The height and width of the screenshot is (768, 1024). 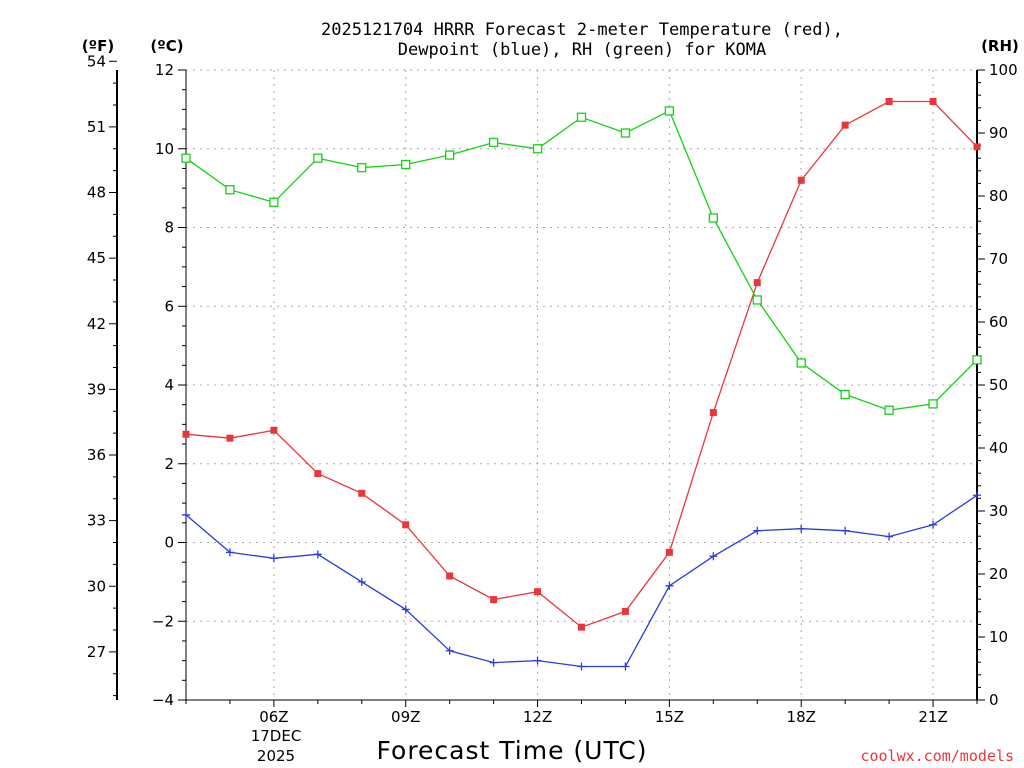 What do you see at coordinates (998, 322) in the screenshot?
I see `rh-tick-label: 60` at bounding box center [998, 322].